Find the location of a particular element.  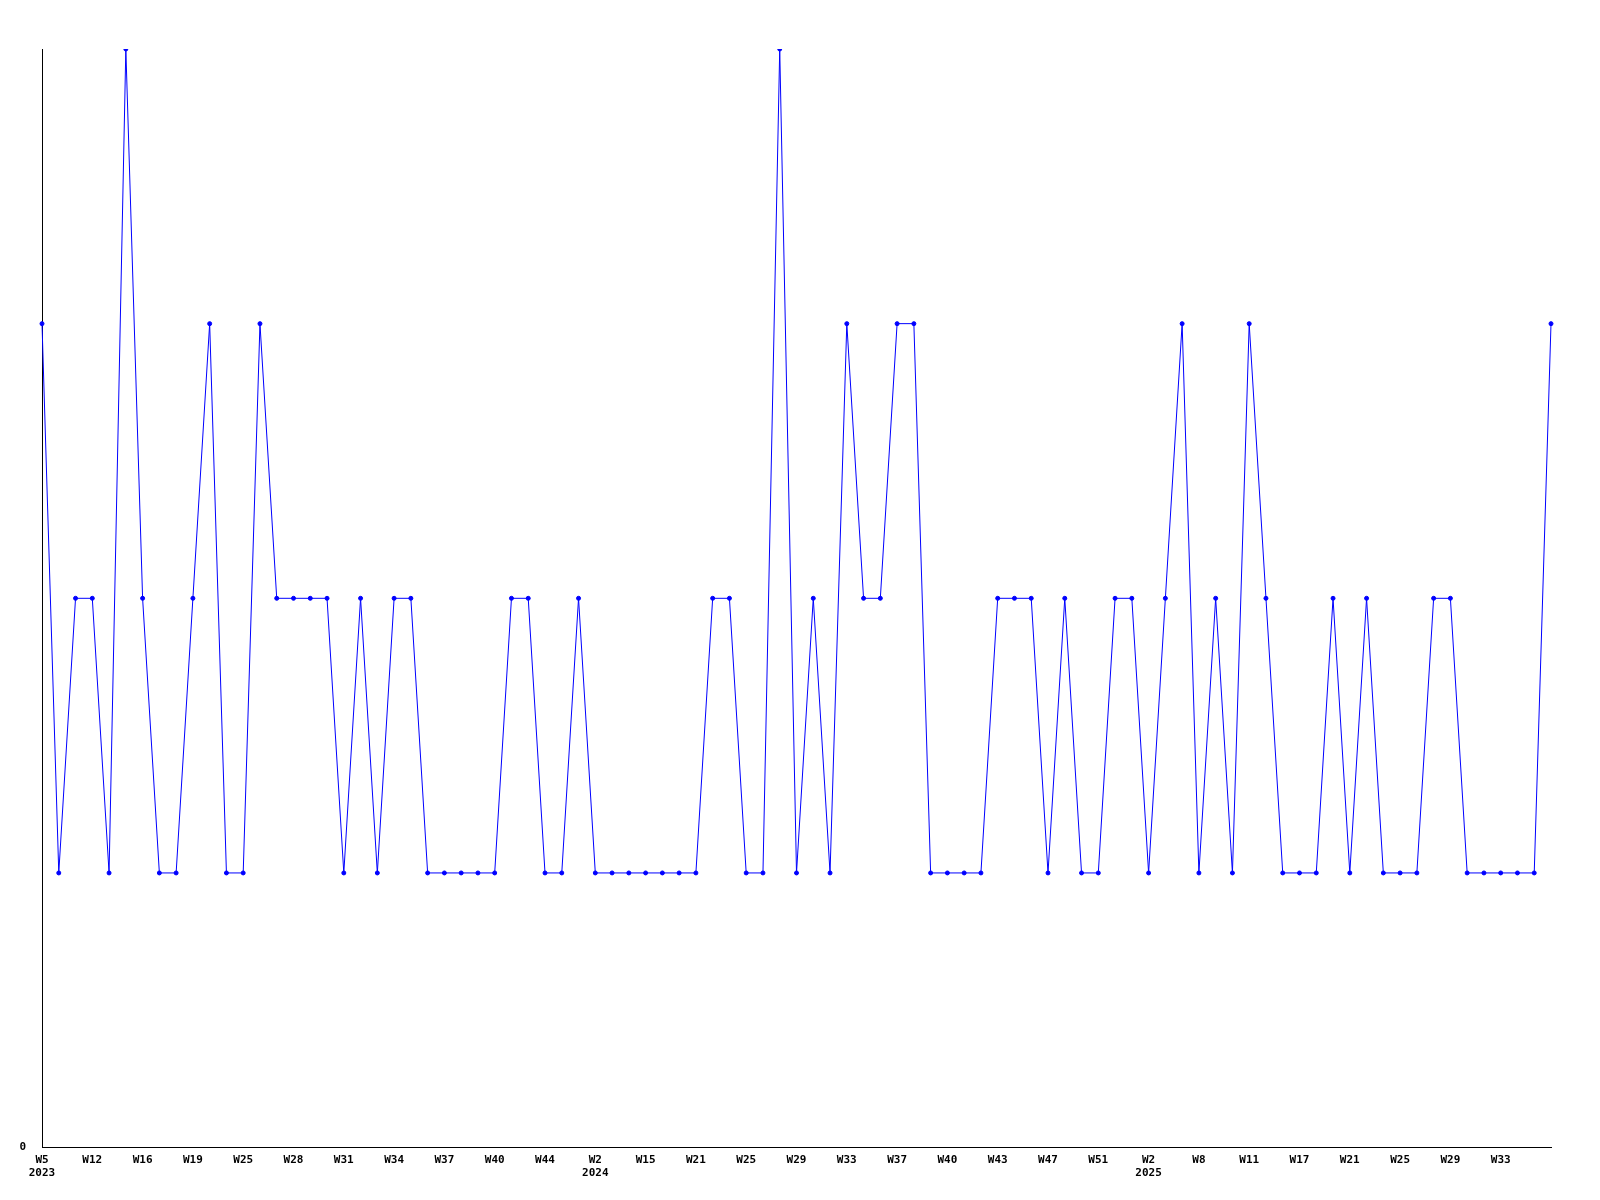

x-tick-label: W11 is located at coordinates (1249, 1160).